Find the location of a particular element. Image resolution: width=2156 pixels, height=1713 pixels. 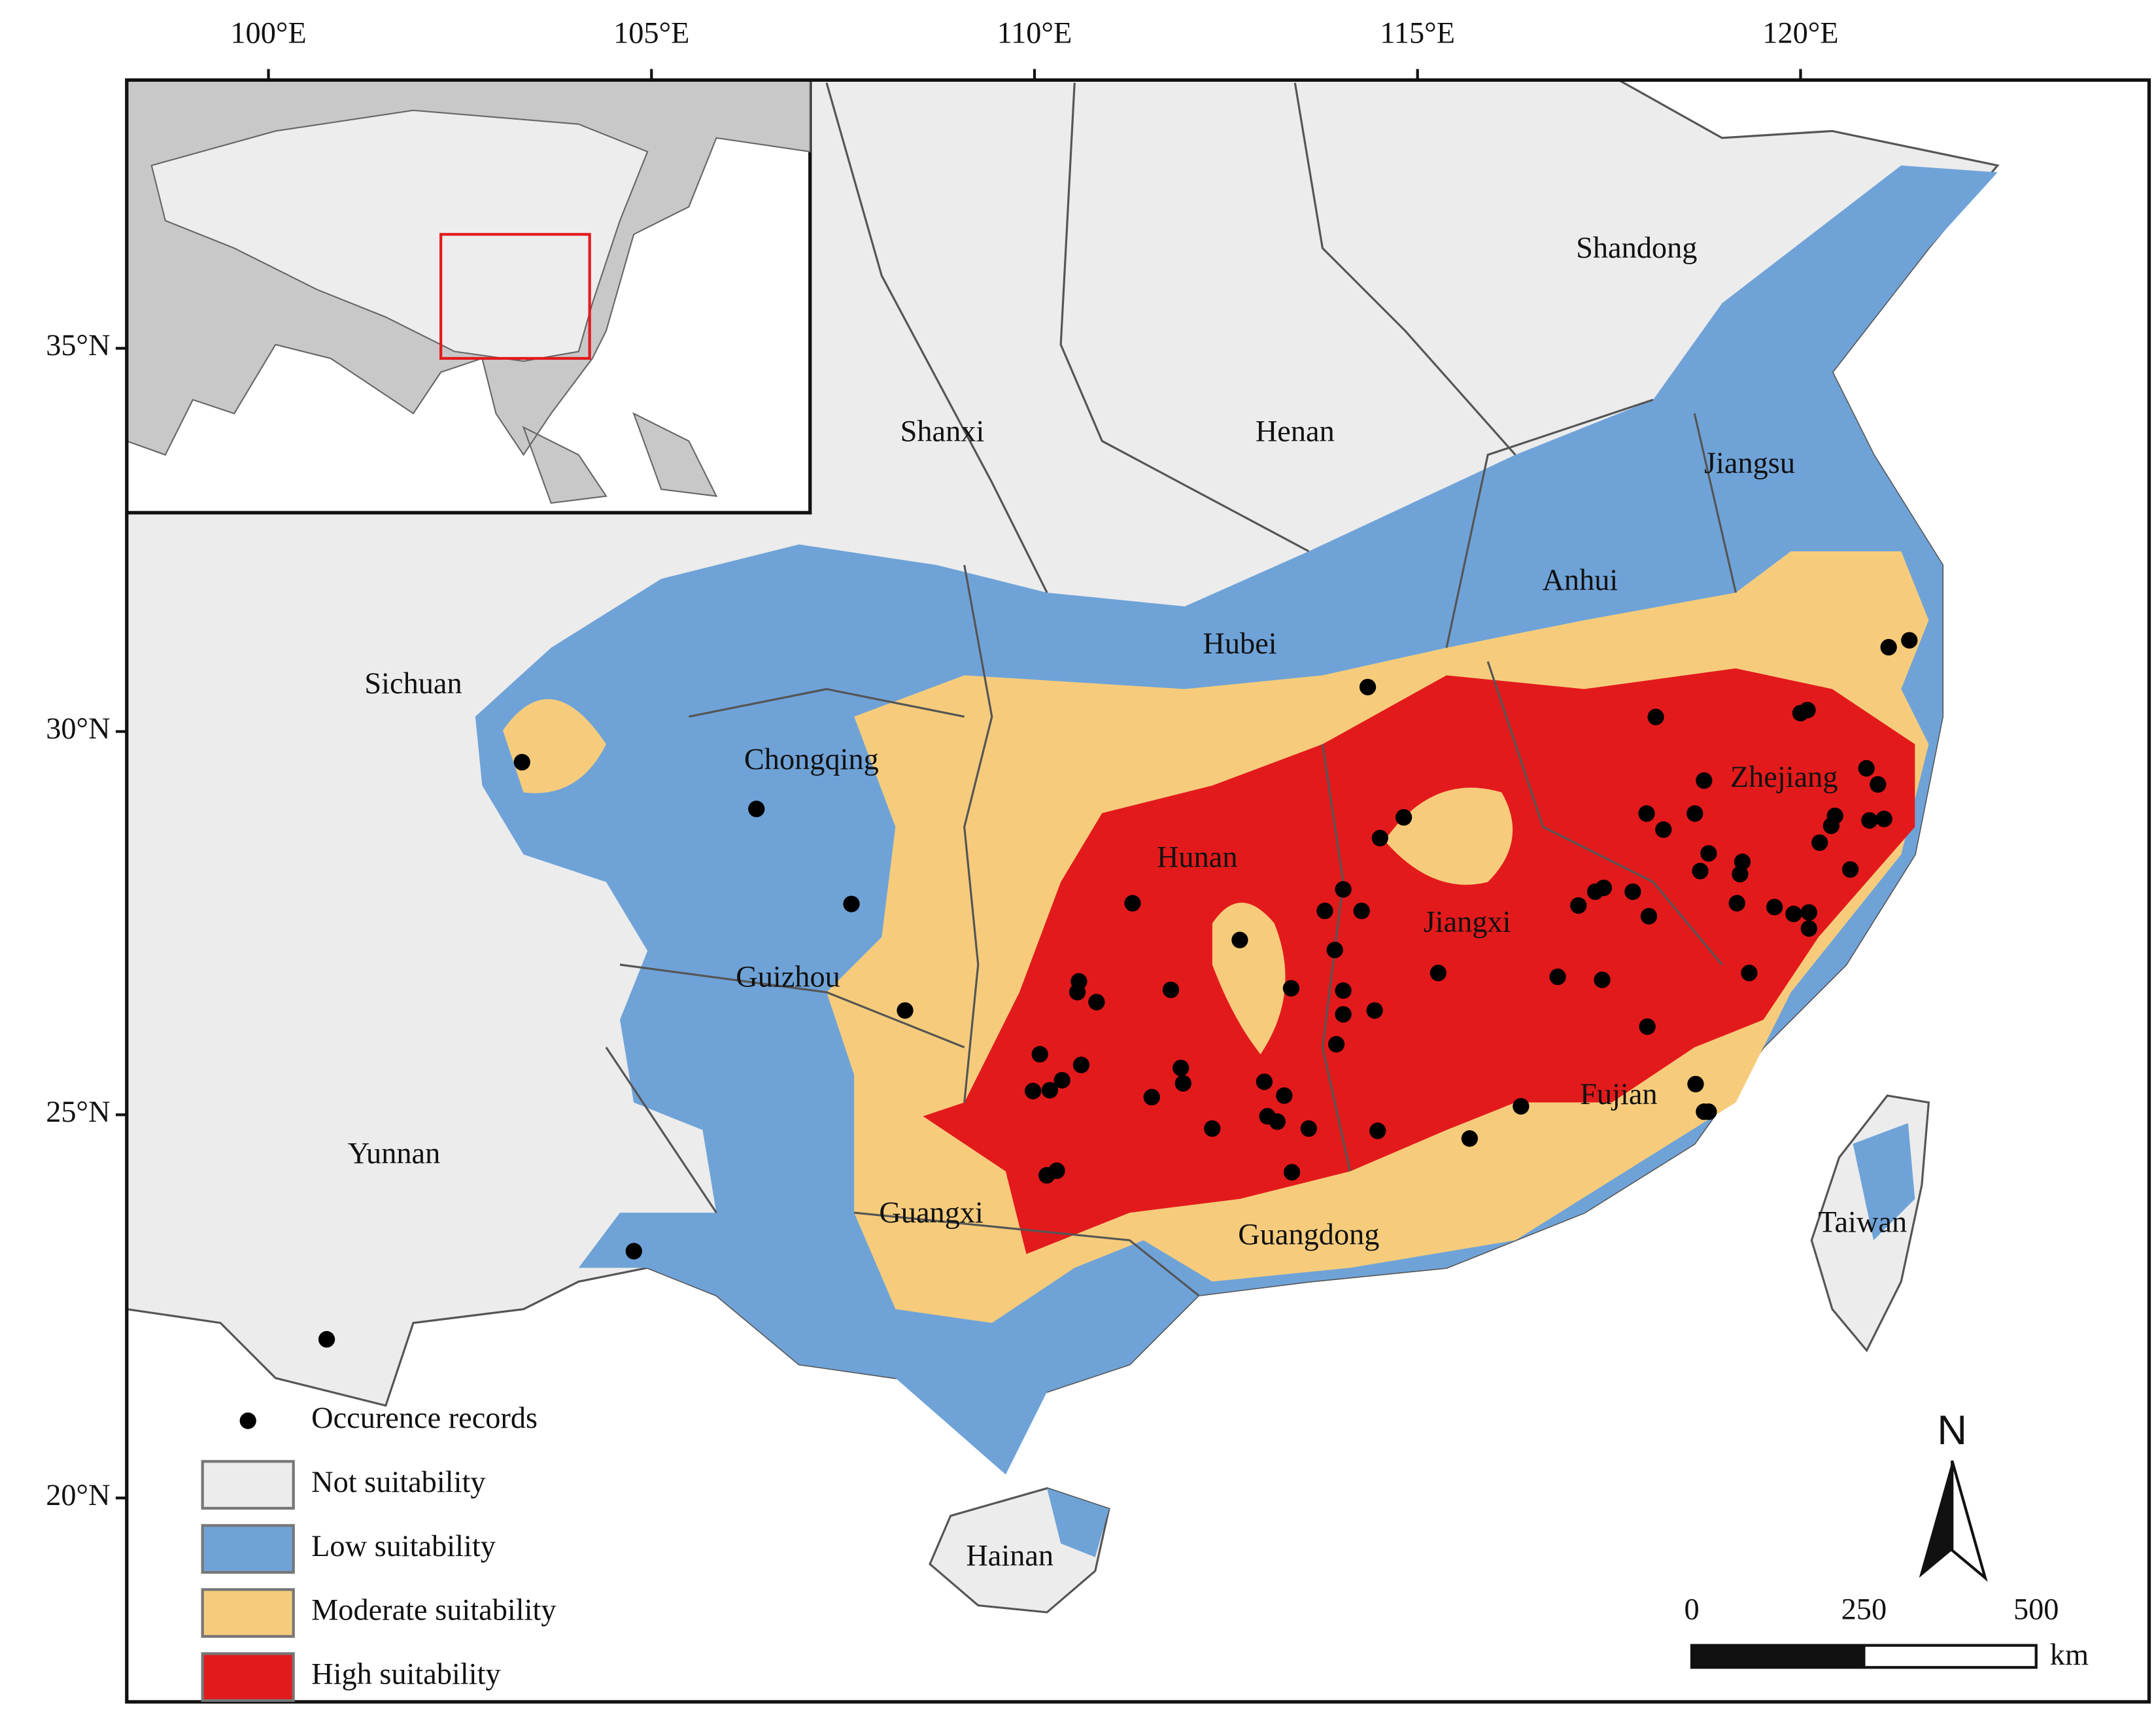

inset-china is located at coordinates (399, 235).